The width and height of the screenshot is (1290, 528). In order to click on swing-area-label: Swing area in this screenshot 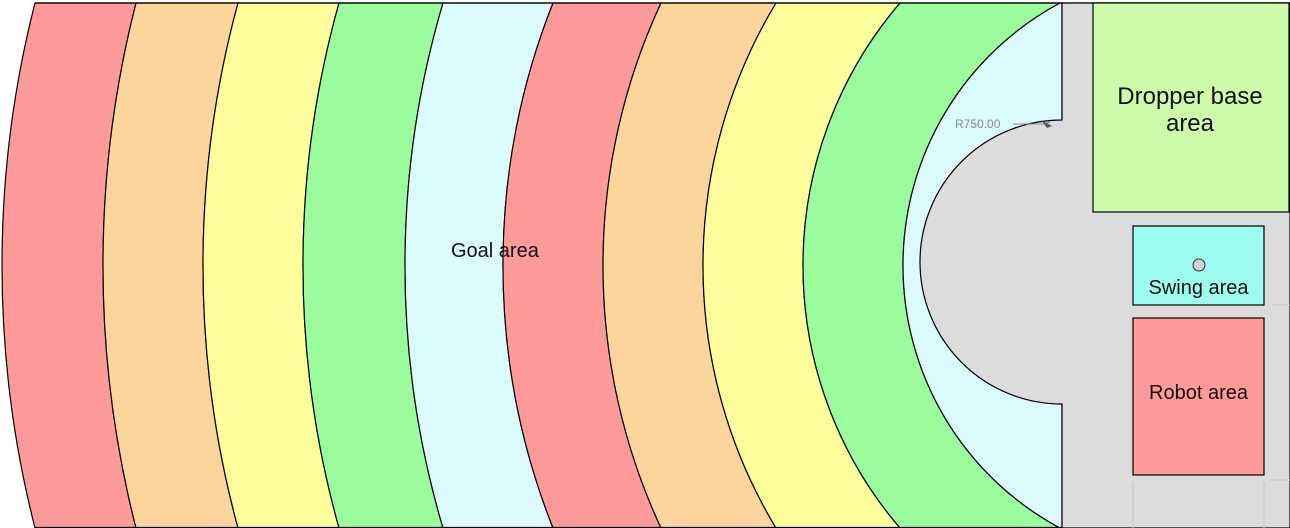, I will do `click(1198, 288)`.